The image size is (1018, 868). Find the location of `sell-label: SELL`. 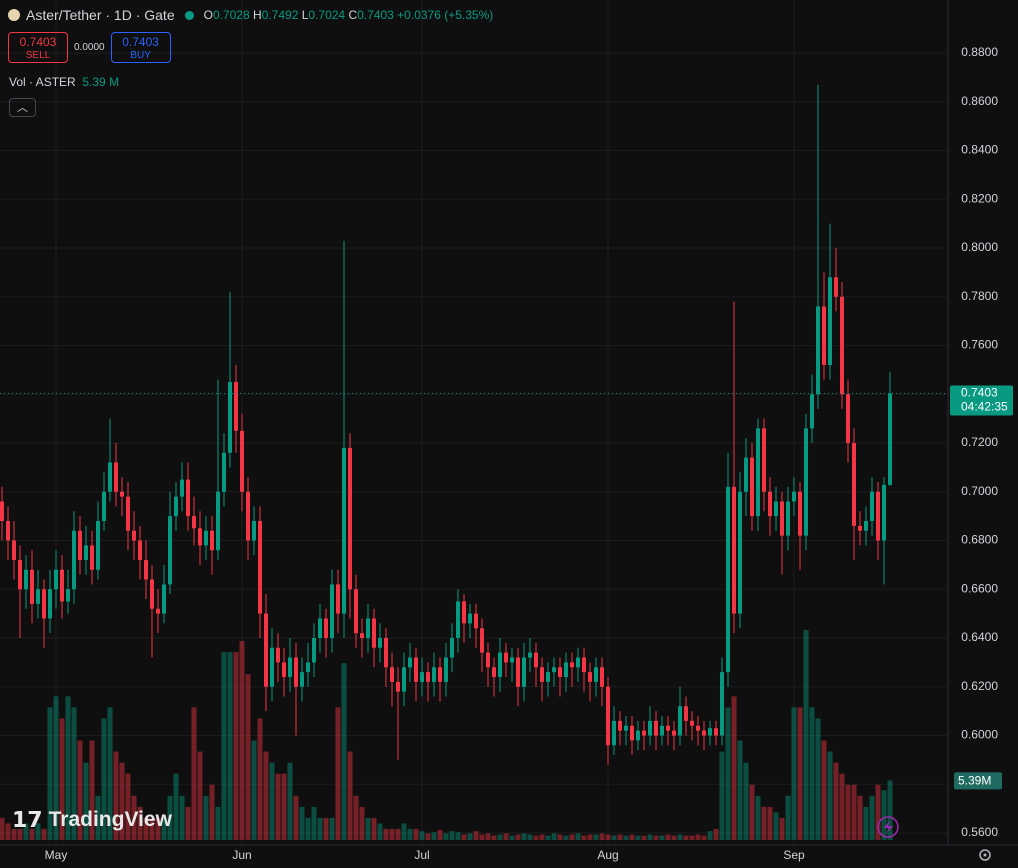

sell-label: SELL is located at coordinates (38, 55).